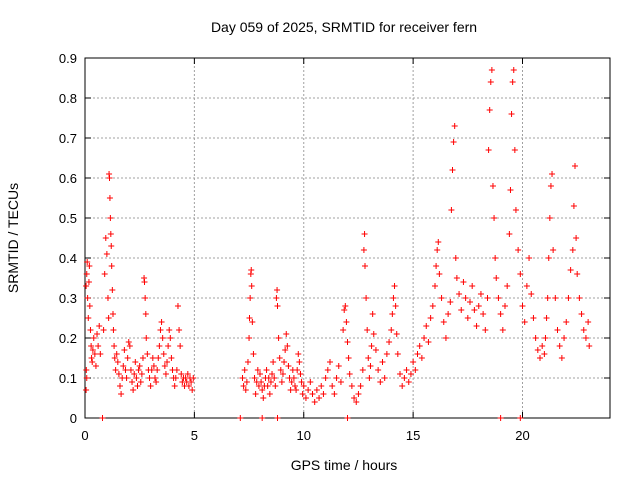  What do you see at coordinates (68, 258) in the screenshot?
I see `y-tick-label: 0.4` at bounding box center [68, 258].